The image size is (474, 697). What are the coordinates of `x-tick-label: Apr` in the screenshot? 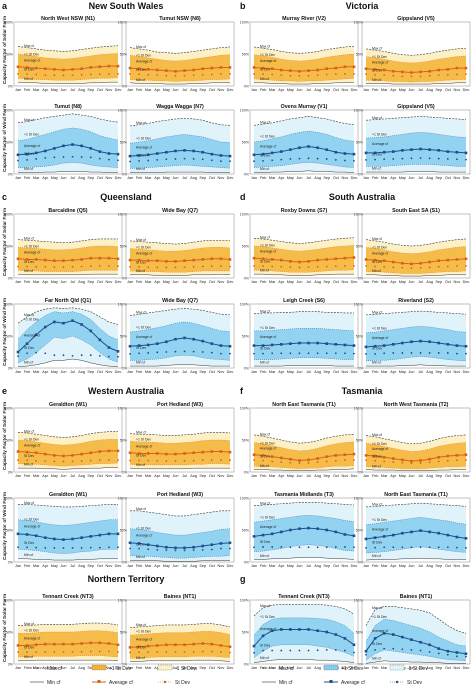 It's located at (157, 372).